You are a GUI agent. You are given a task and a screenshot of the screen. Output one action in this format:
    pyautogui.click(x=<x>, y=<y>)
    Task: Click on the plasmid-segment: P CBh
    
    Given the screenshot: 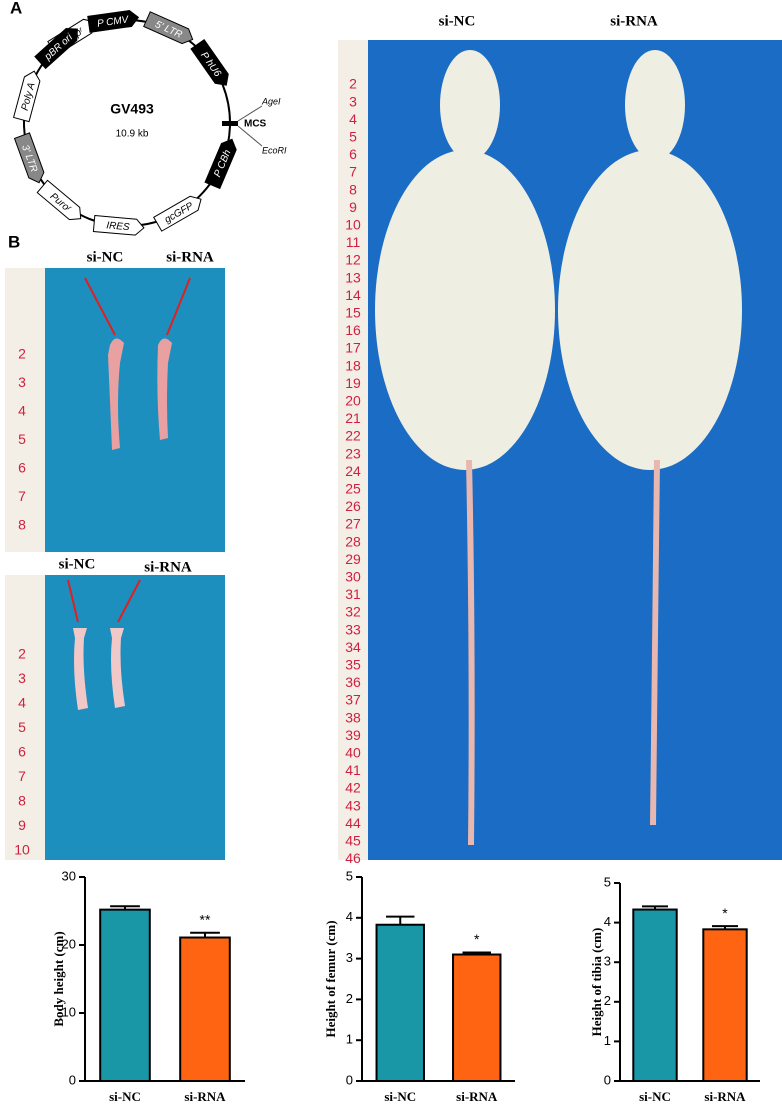 What is the action you would take?
    pyautogui.click(x=220, y=164)
    